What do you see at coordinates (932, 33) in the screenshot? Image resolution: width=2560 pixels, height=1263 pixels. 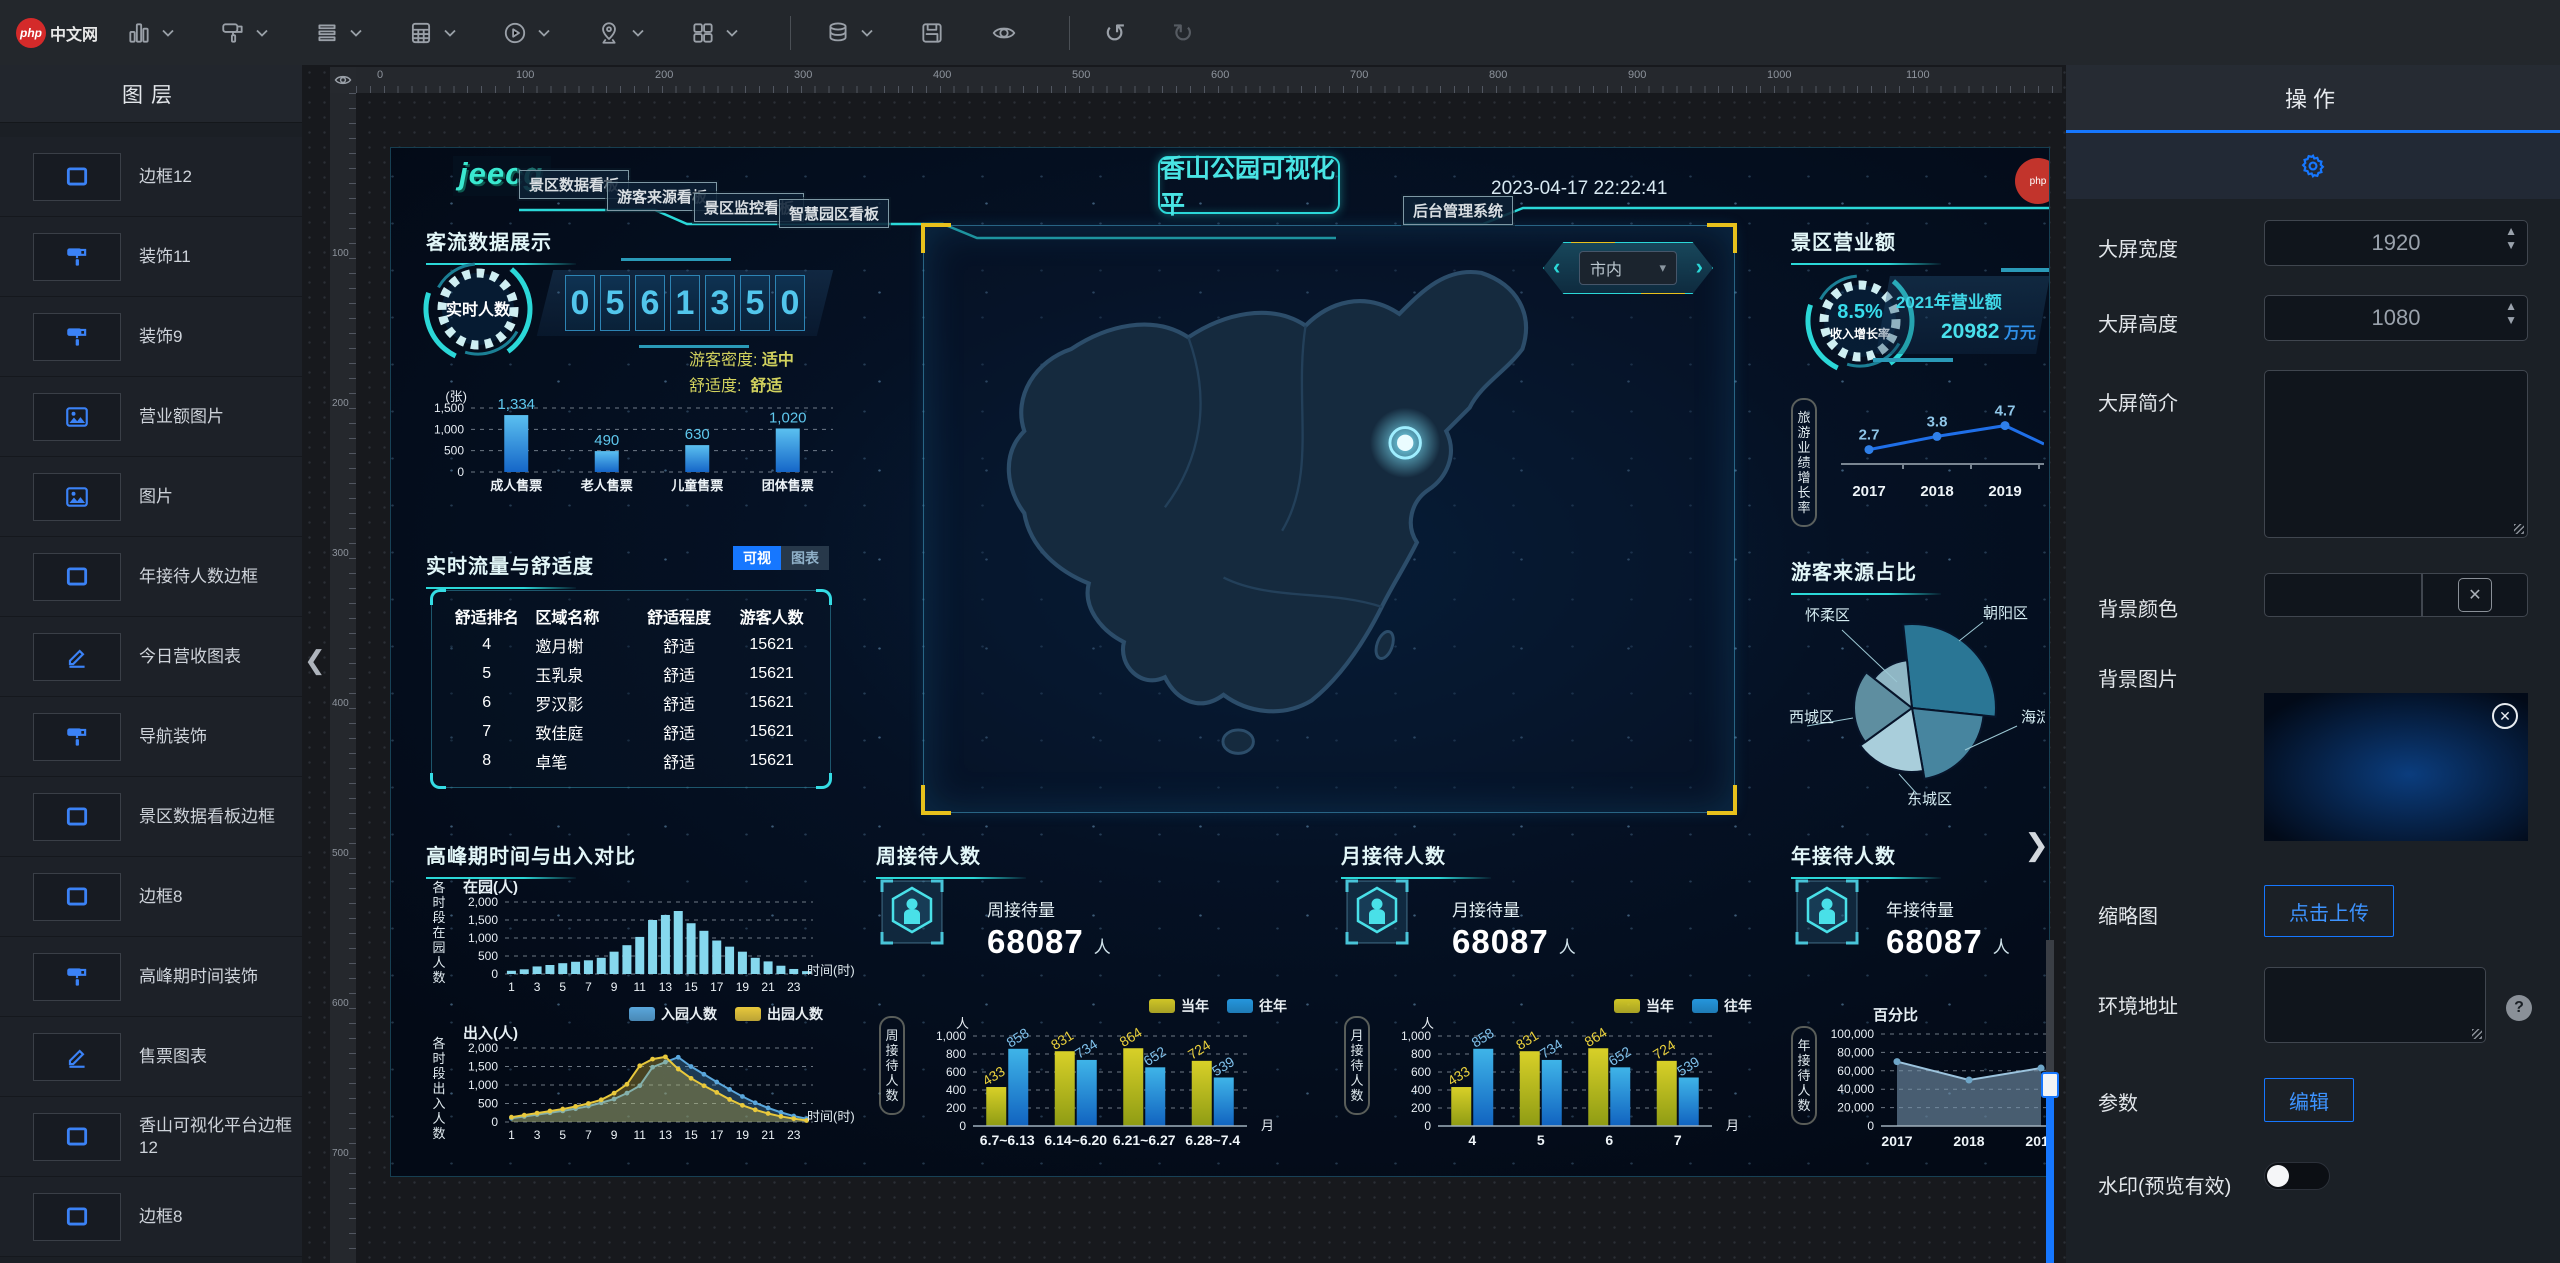 I see `save-icon` at bounding box center [932, 33].